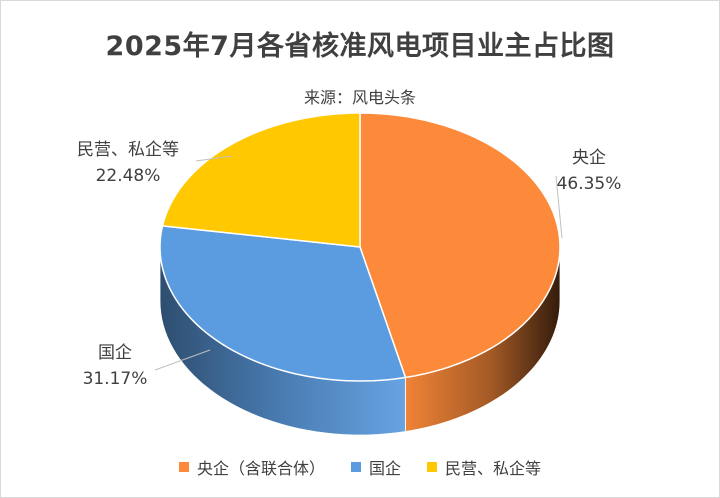 The image size is (720, 498). I want to click on data-label-name-central-soe: 央企, so click(589, 158).